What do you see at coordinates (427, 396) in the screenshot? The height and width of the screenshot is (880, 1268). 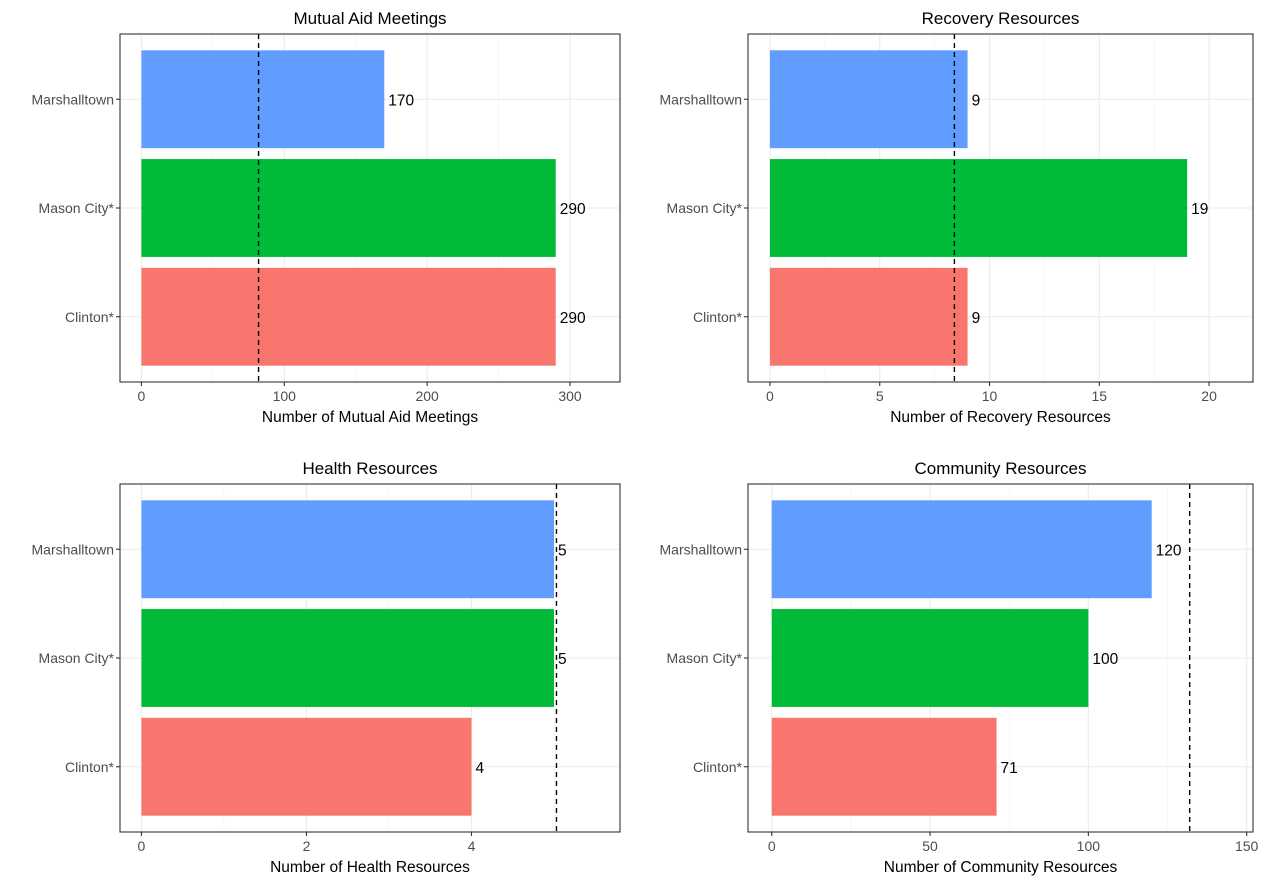 I see `x-tick-label: 200` at bounding box center [427, 396].